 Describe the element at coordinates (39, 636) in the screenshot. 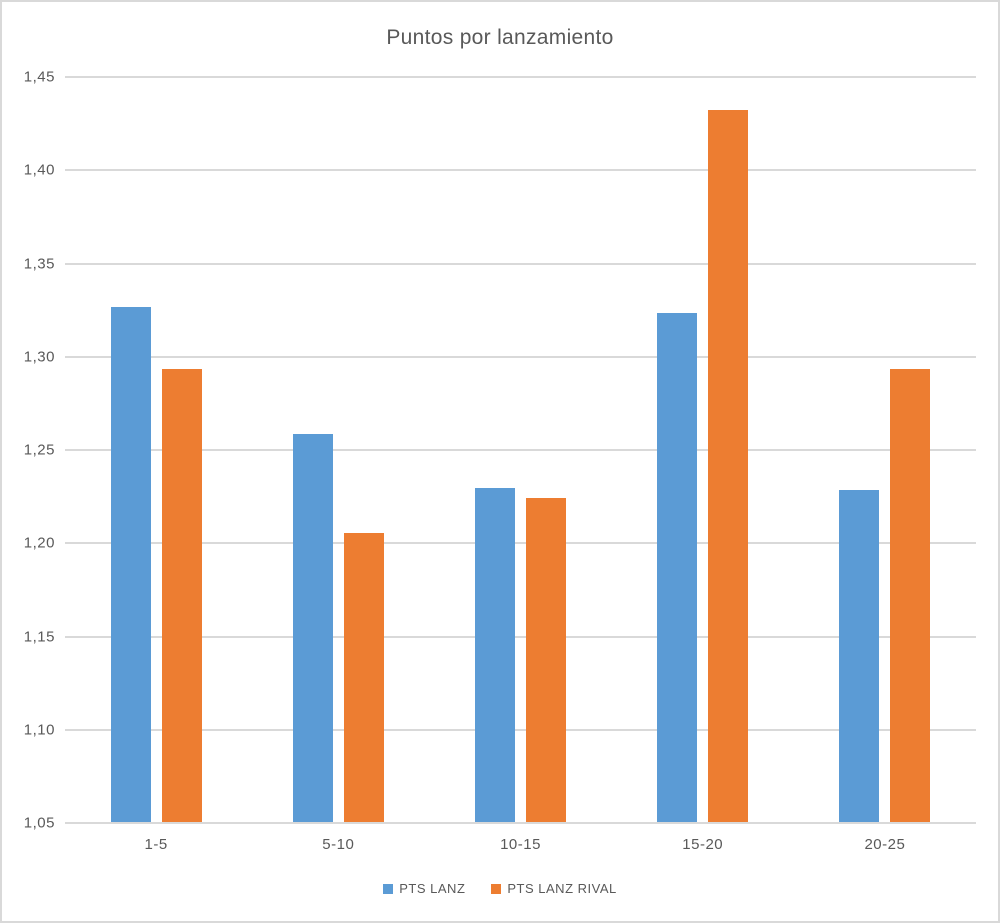

I see `y-tick-label-1-15: 1,15` at that location.